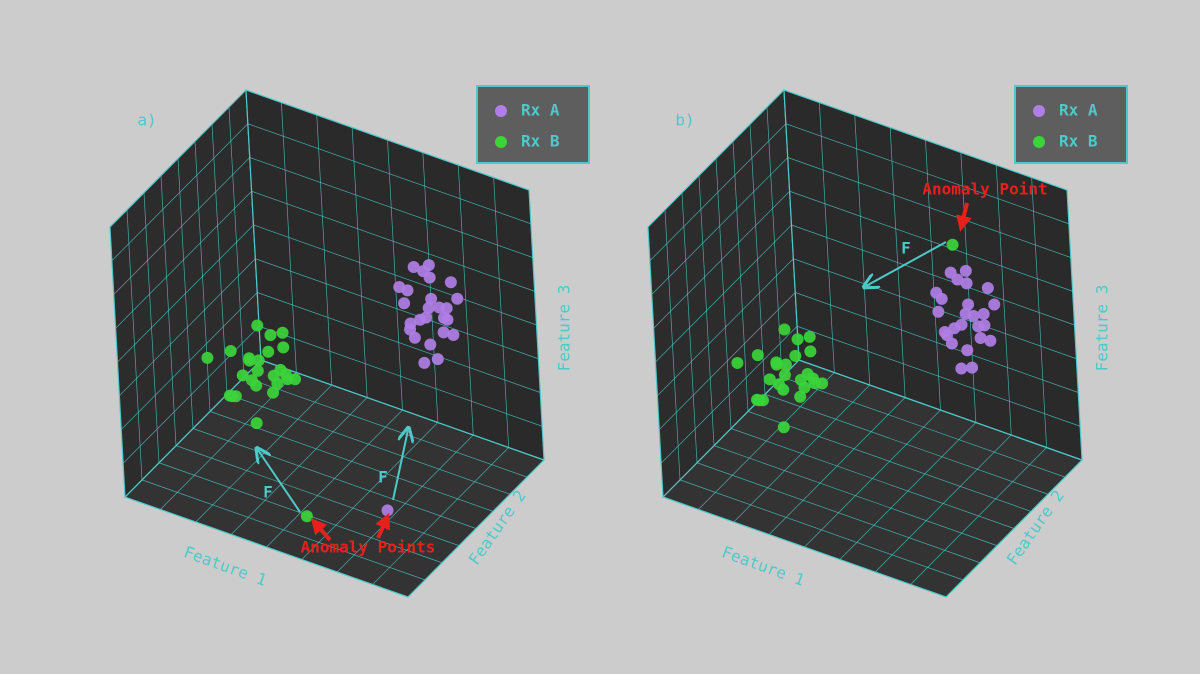  I want to click on z-axis-label: Feature 3, so click(1102, 328).